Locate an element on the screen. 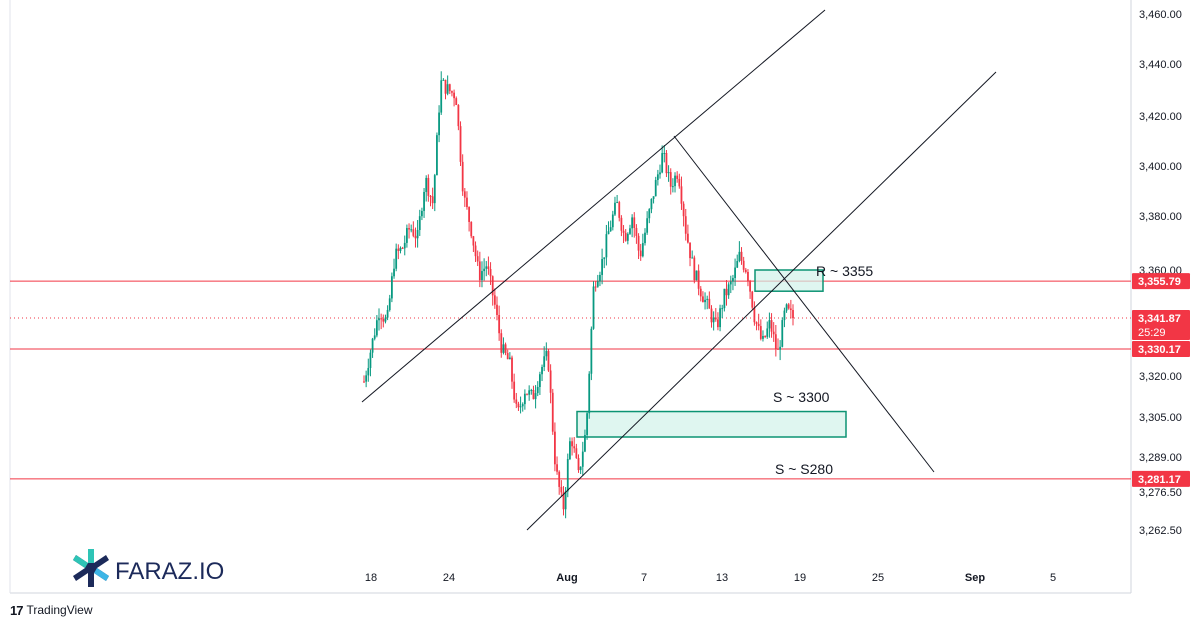 This screenshot has width=1200, height=630. price-badge-label: 3,355.79 is located at coordinates (1159, 282).